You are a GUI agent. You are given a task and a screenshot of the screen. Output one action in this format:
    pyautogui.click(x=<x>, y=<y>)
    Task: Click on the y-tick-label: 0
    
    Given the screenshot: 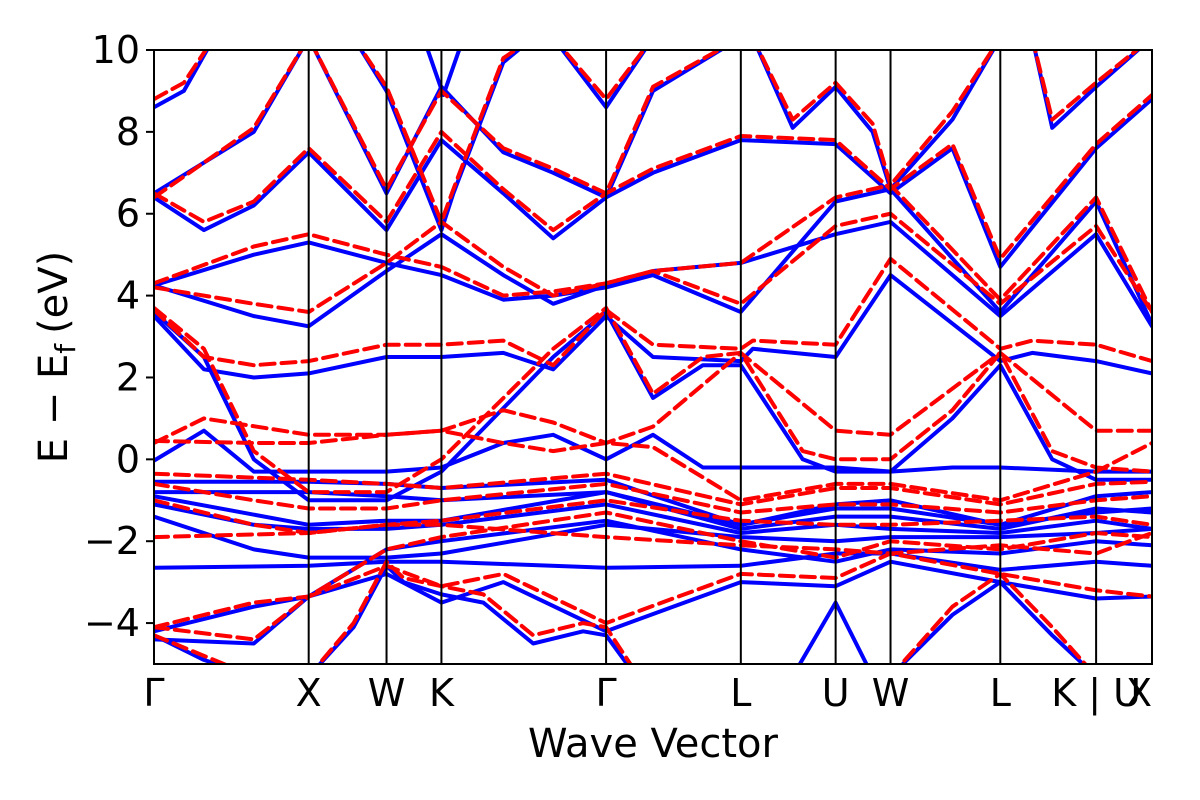 What is the action you would take?
    pyautogui.click(x=128, y=459)
    